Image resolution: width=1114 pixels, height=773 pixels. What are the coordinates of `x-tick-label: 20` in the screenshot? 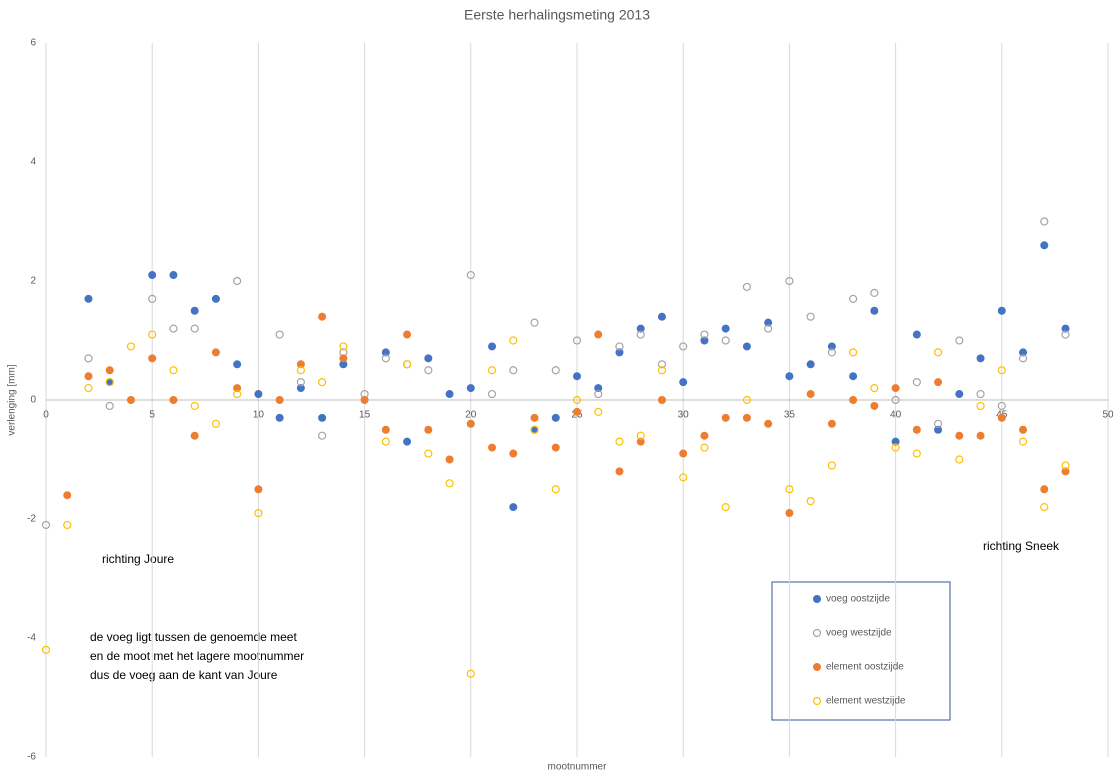 It's located at (471, 415).